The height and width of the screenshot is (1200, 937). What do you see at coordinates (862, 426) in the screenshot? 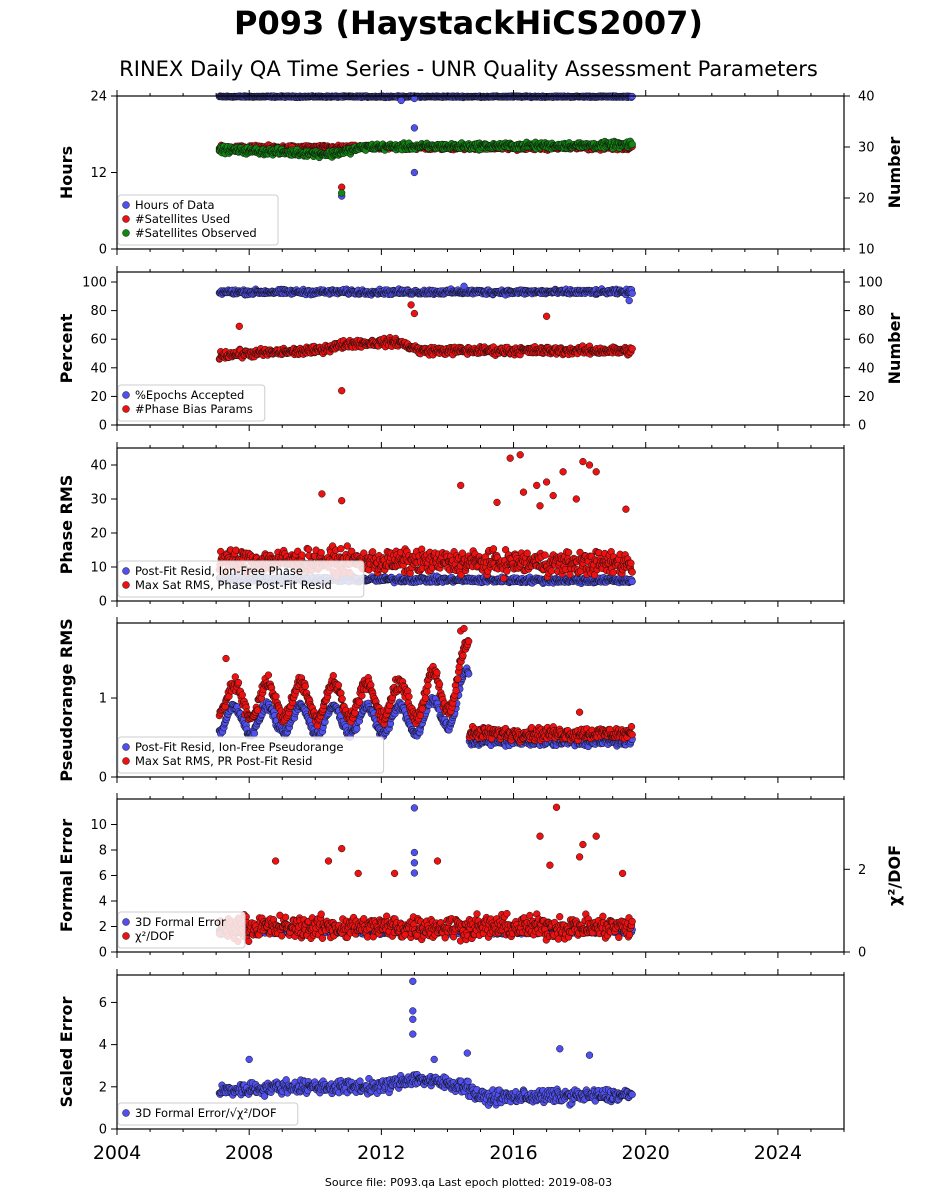
I see `y2-tick-label: 0` at bounding box center [862, 426].